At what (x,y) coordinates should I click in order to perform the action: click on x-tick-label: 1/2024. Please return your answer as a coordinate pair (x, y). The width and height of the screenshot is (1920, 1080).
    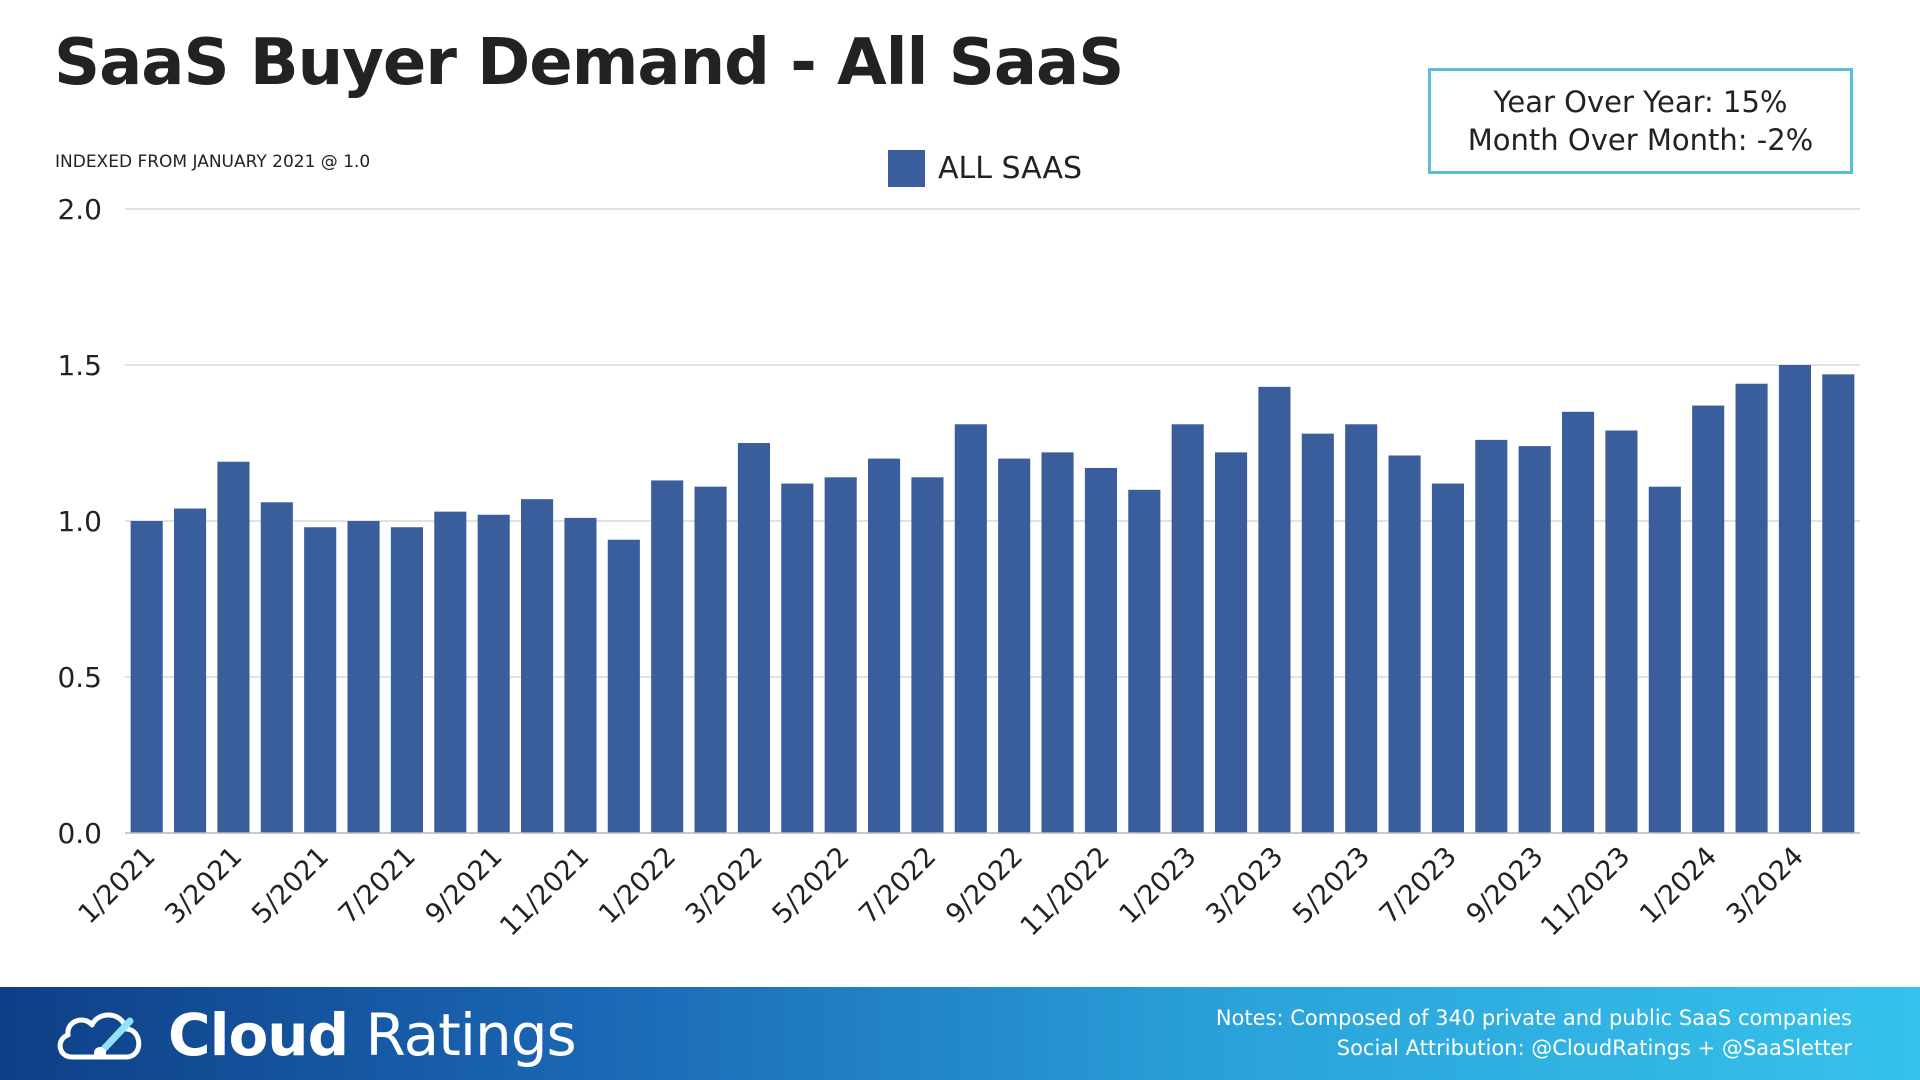
    Looking at the image, I should click on (1678, 885).